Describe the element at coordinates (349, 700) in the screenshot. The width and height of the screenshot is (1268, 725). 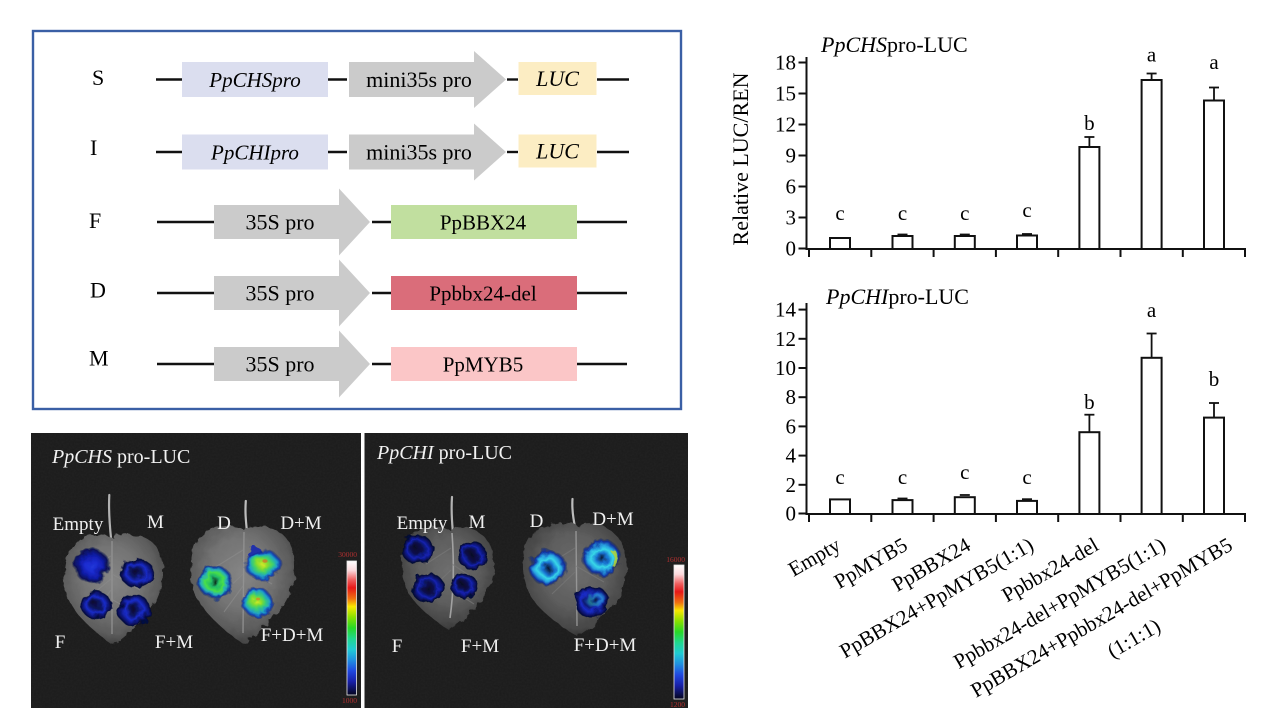
I see `svg-text: 1000` at that location.